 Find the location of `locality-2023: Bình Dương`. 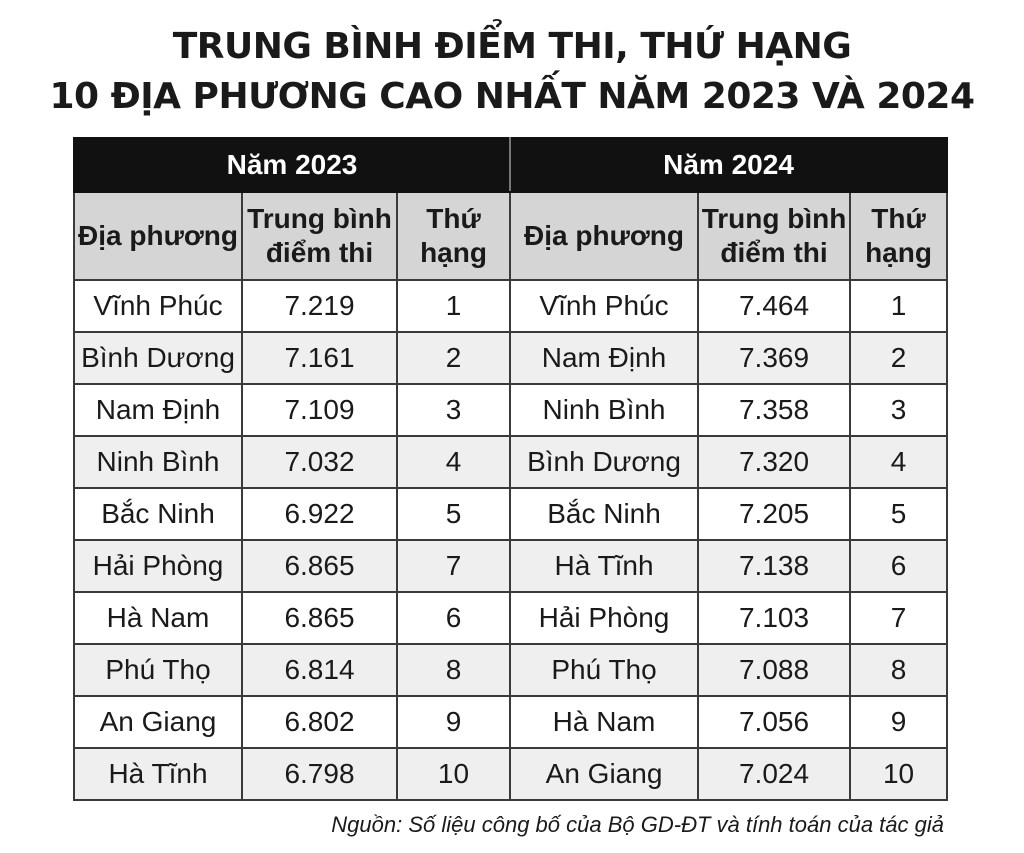

locality-2023: Bình Dương is located at coordinates (158, 358).